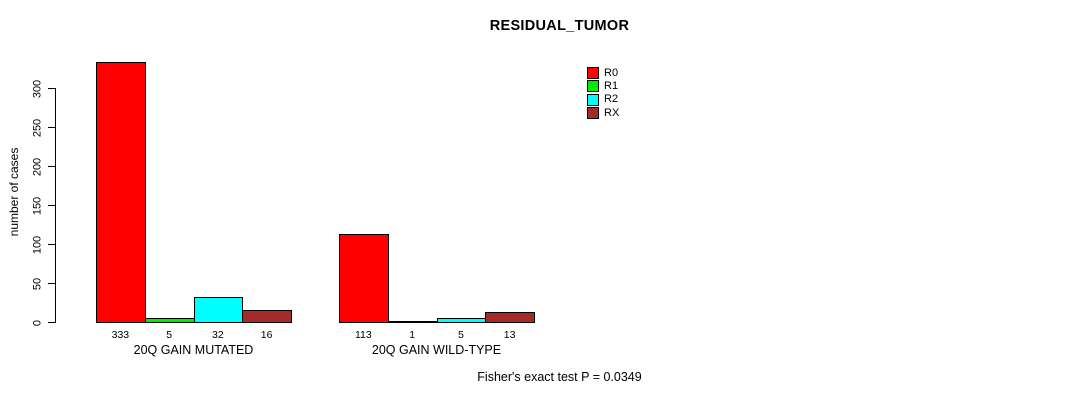 Image resolution: width=1090 pixels, height=400 pixels. What do you see at coordinates (461, 320) in the screenshot?
I see `bar-r2-group1` at bounding box center [461, 320].